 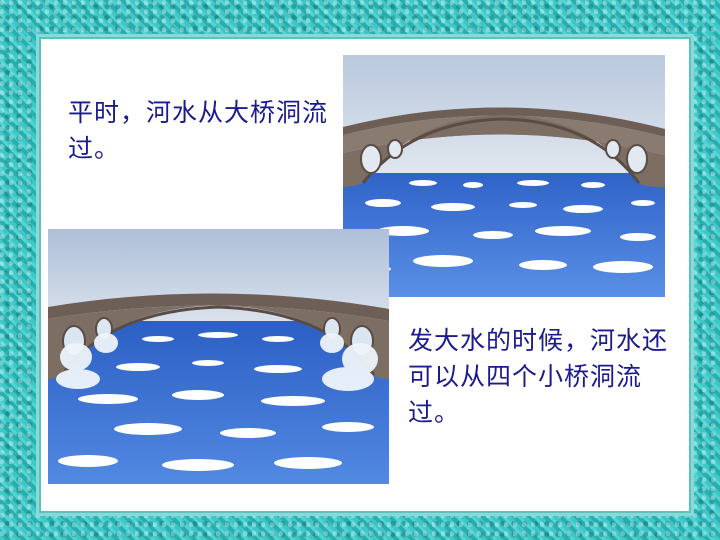 What do you see at coordinates (198, 130) in the screenshot?
I see `caption-normal-water: 平时，河水从大桥洞流过。` at bounding box center [198, 130].